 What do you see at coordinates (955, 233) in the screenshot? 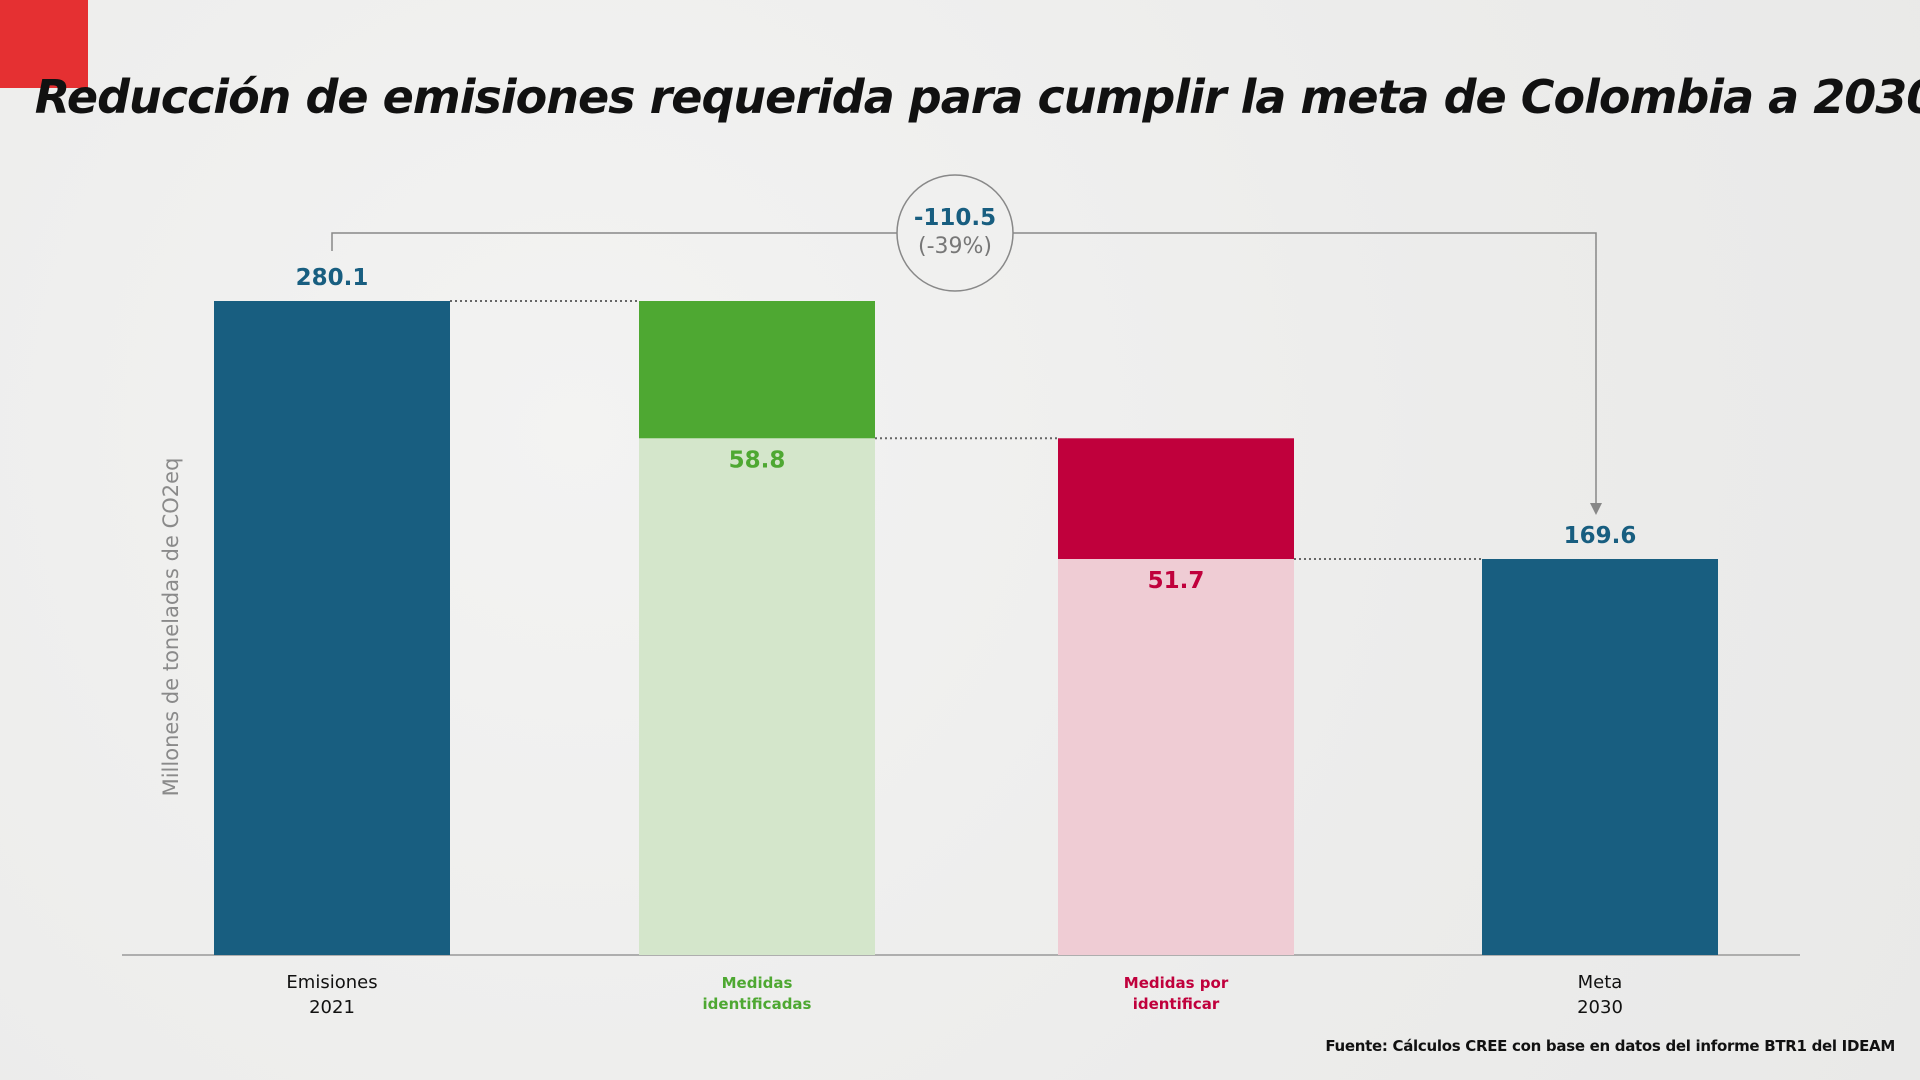
I see `annotation-circle` at bounding box center [955, 233].